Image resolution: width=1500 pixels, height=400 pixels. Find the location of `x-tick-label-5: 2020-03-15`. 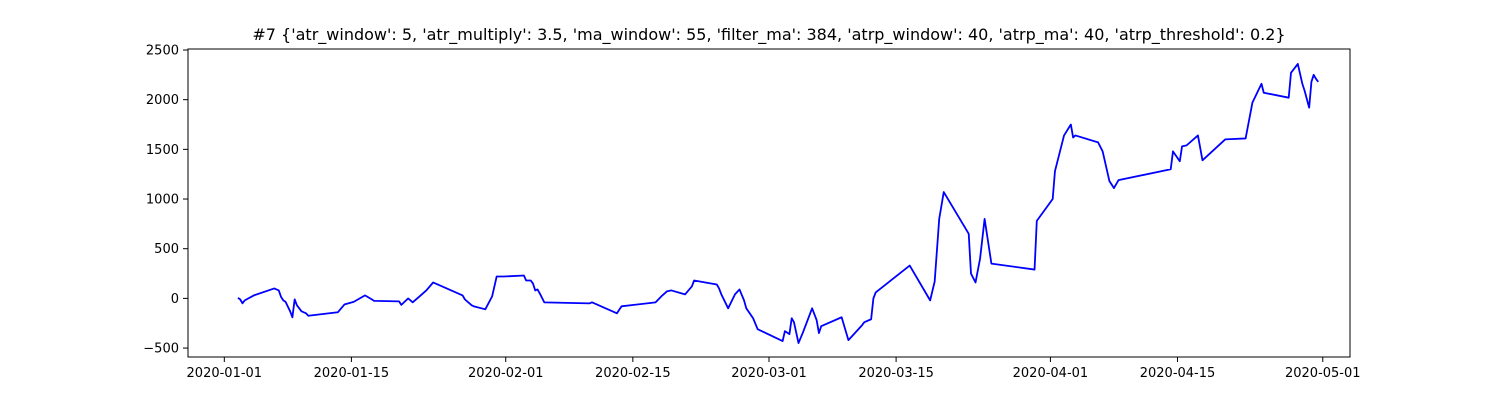

x-tick-label-5: 2020-03-15 is located at coordinates (896, 373).